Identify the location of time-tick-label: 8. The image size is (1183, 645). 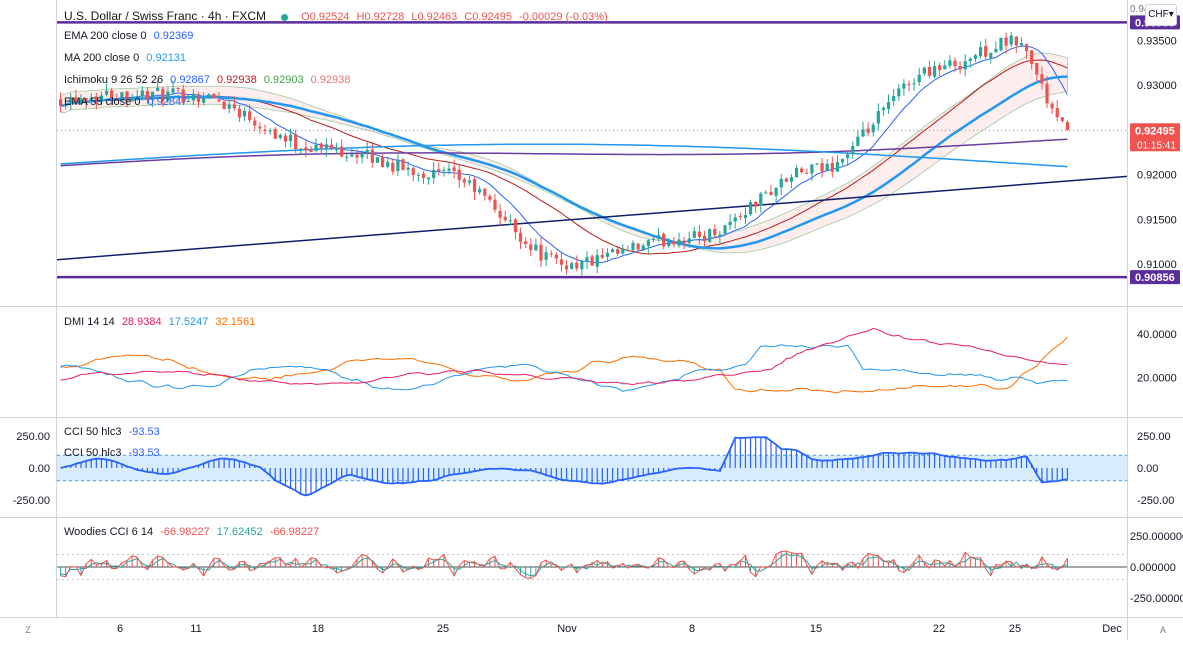
(692, 629).